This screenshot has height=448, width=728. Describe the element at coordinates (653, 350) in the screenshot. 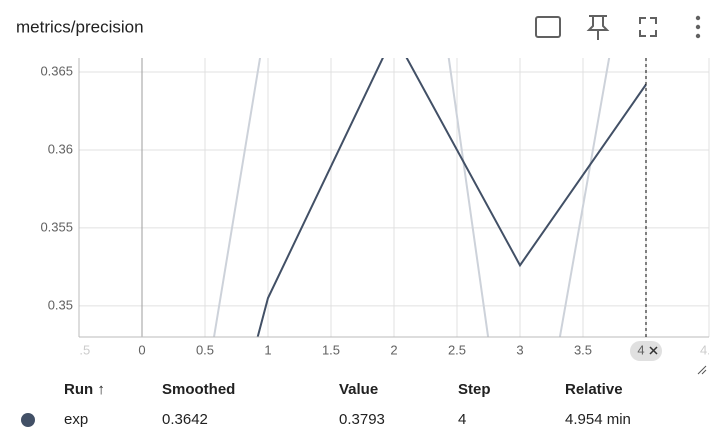

I see `close-icon` at that location.